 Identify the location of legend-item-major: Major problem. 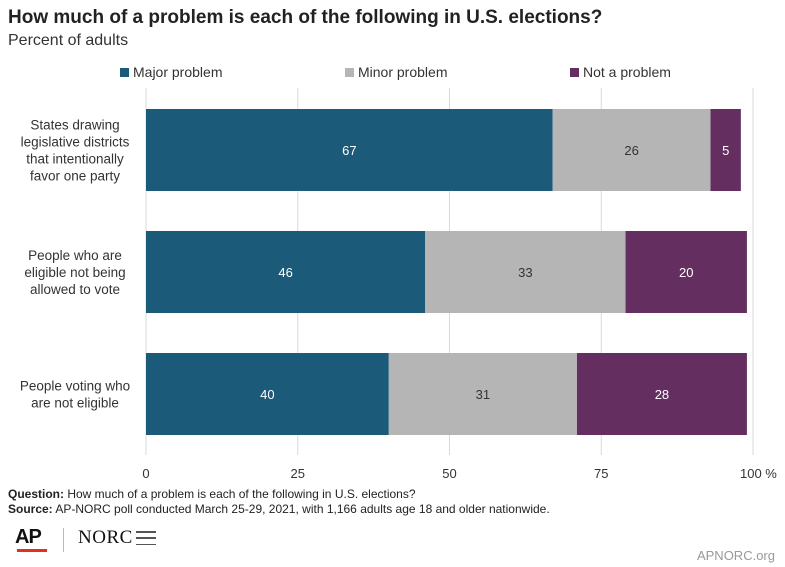
(171, 72).